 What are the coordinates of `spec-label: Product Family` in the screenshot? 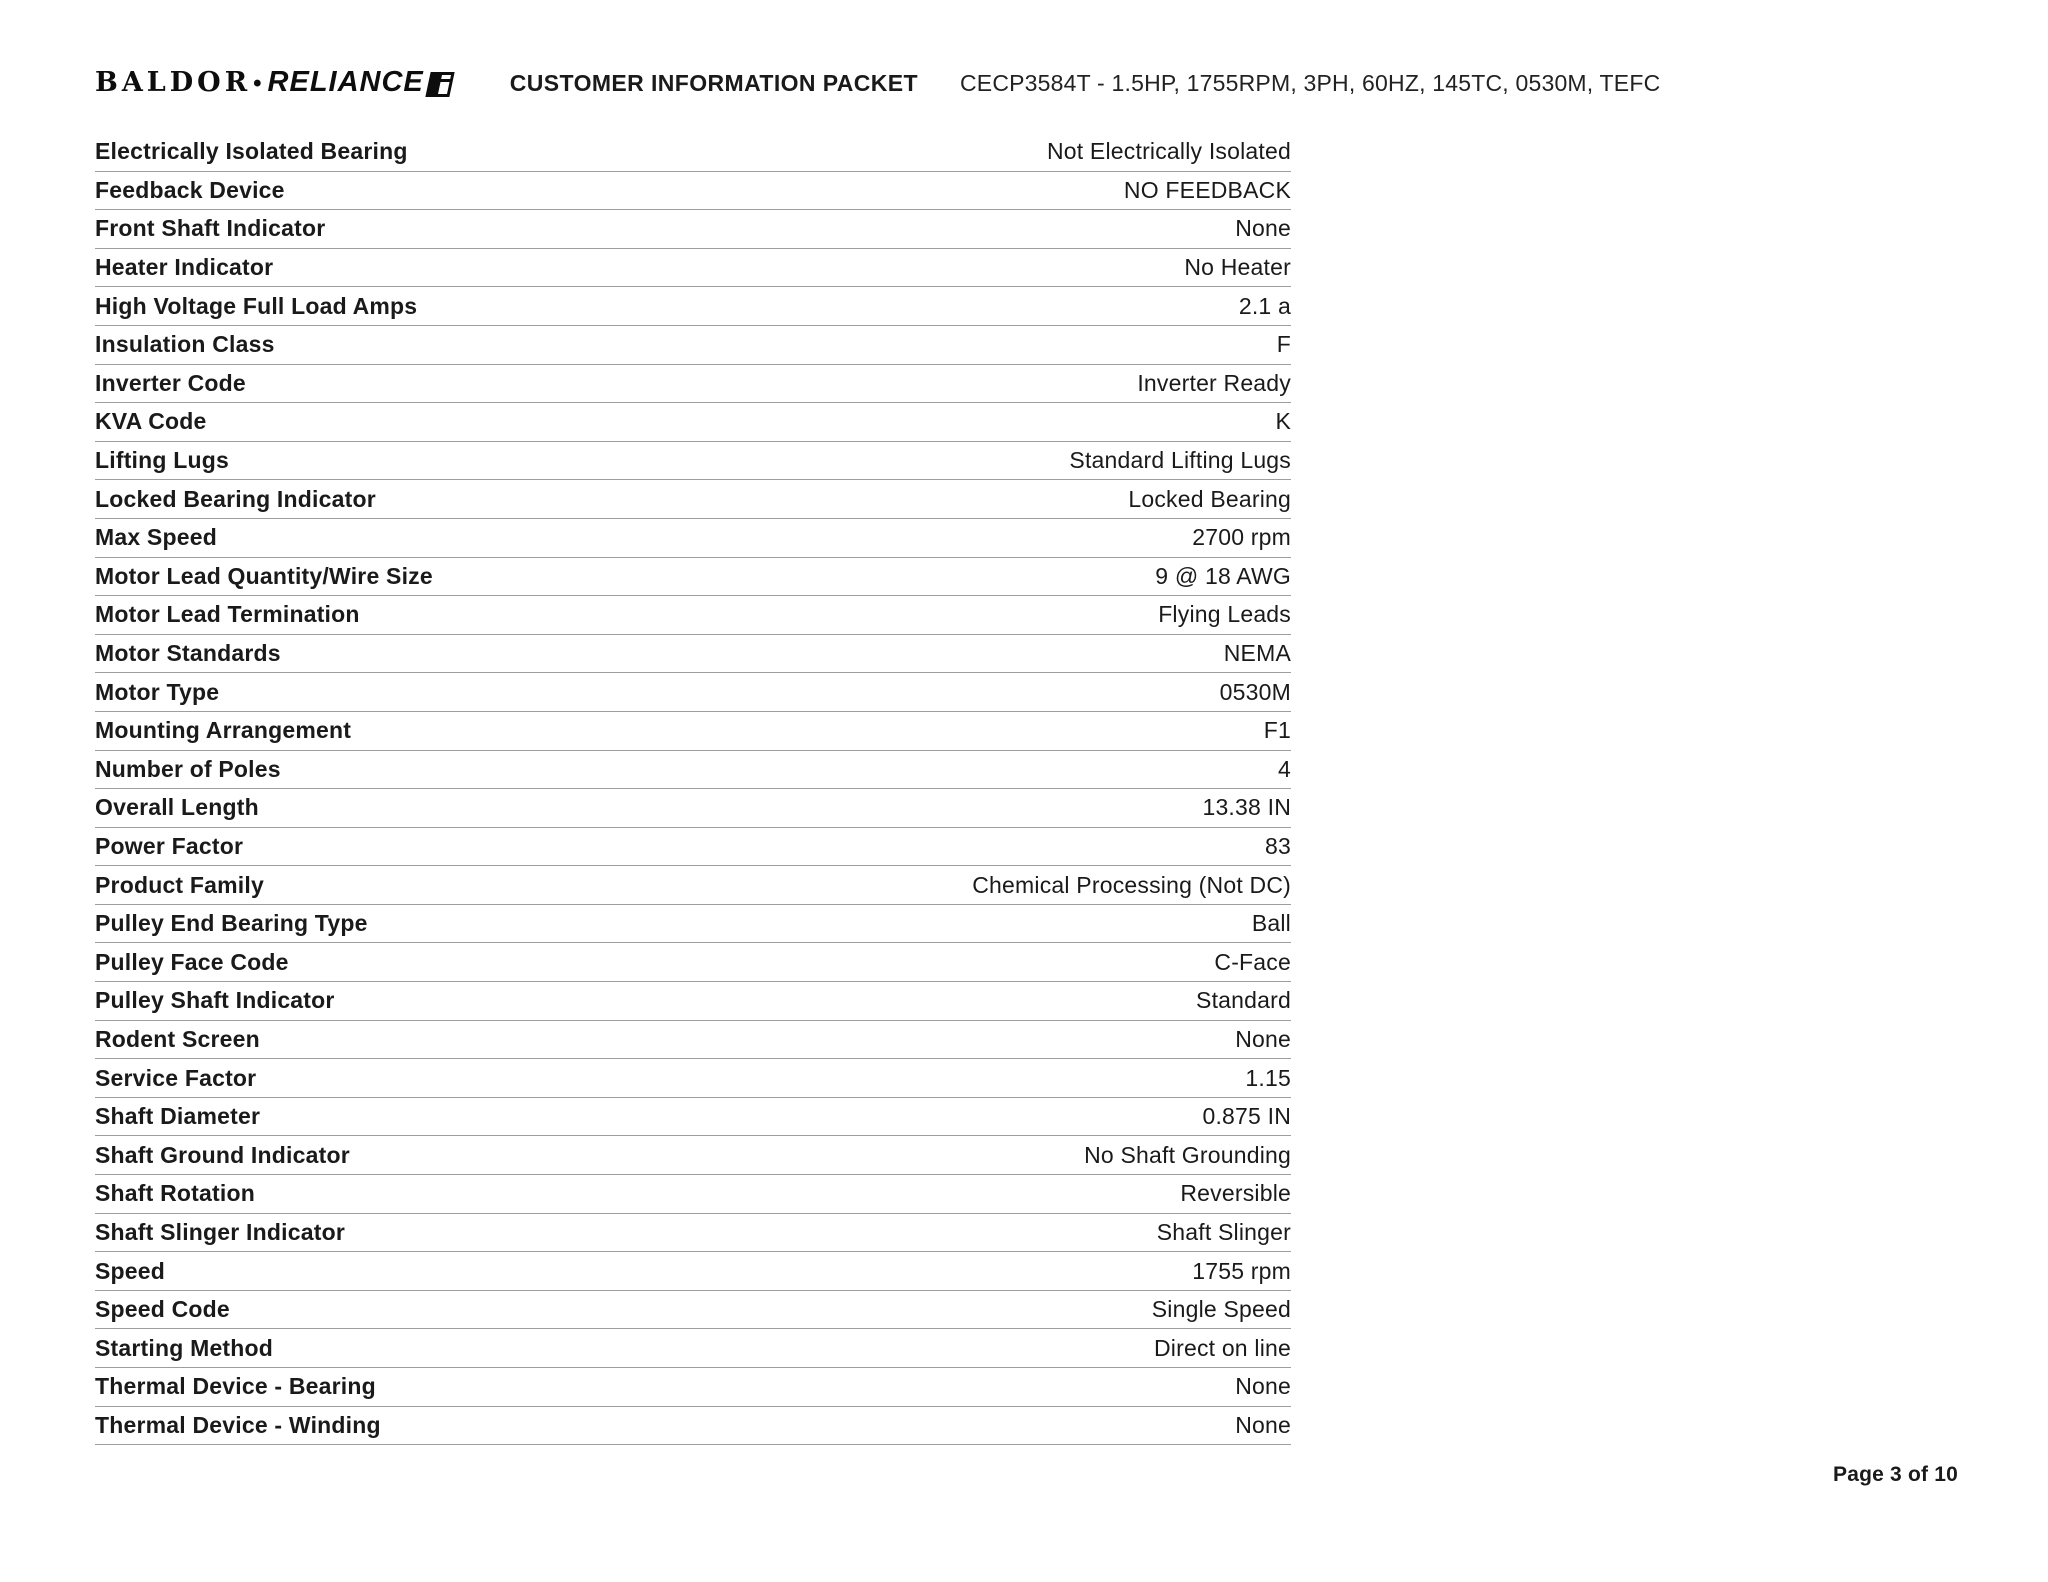 It's located at (179, 884).